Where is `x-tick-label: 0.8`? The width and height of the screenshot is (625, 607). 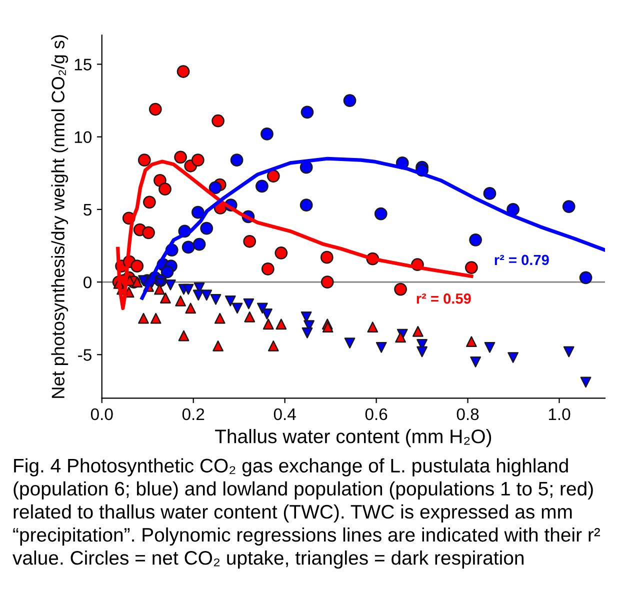
x-tick-label: 0.8 is located at coordinates (467, 414).